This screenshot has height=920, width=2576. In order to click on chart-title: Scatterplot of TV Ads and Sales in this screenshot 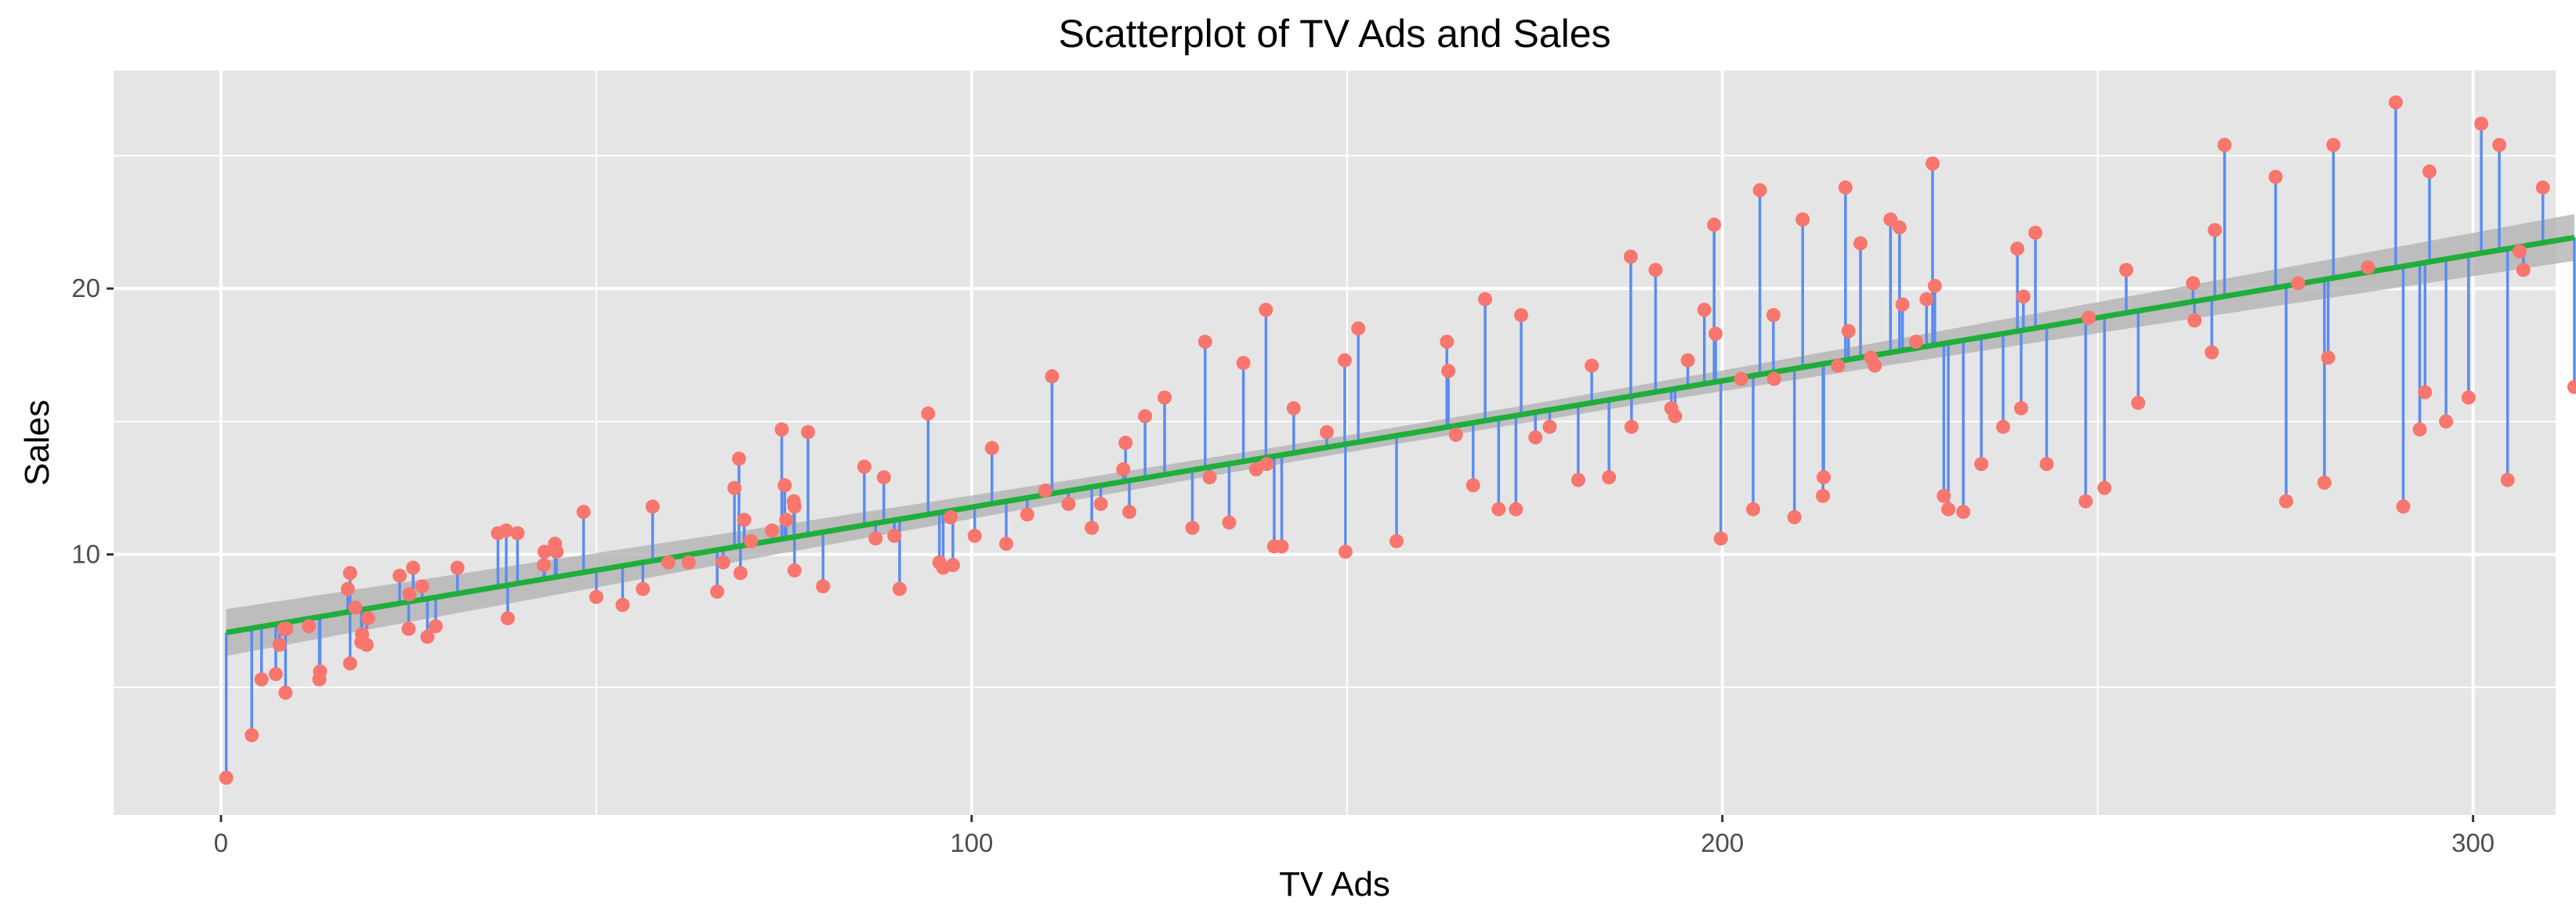, I will do `click(1334, 34)`.